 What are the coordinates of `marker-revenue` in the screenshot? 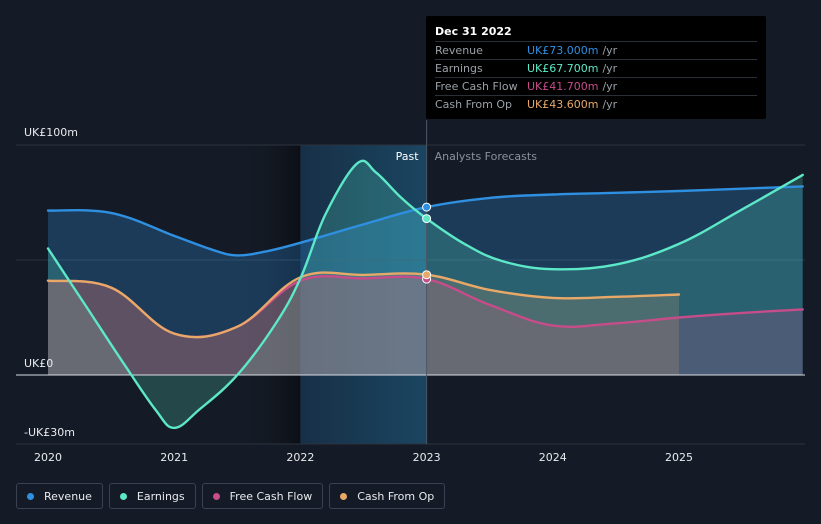 It's located at (427, 207).